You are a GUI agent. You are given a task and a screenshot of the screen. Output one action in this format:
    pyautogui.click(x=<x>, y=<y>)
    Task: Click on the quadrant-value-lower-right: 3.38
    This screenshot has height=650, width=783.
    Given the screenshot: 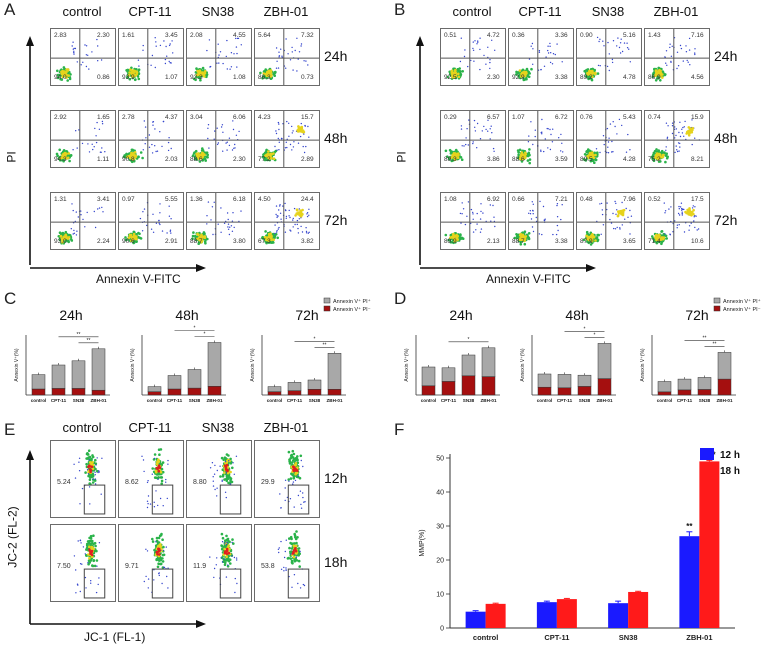 What is the action you would take?
    pyautogui.click(x=561, y=77)
    